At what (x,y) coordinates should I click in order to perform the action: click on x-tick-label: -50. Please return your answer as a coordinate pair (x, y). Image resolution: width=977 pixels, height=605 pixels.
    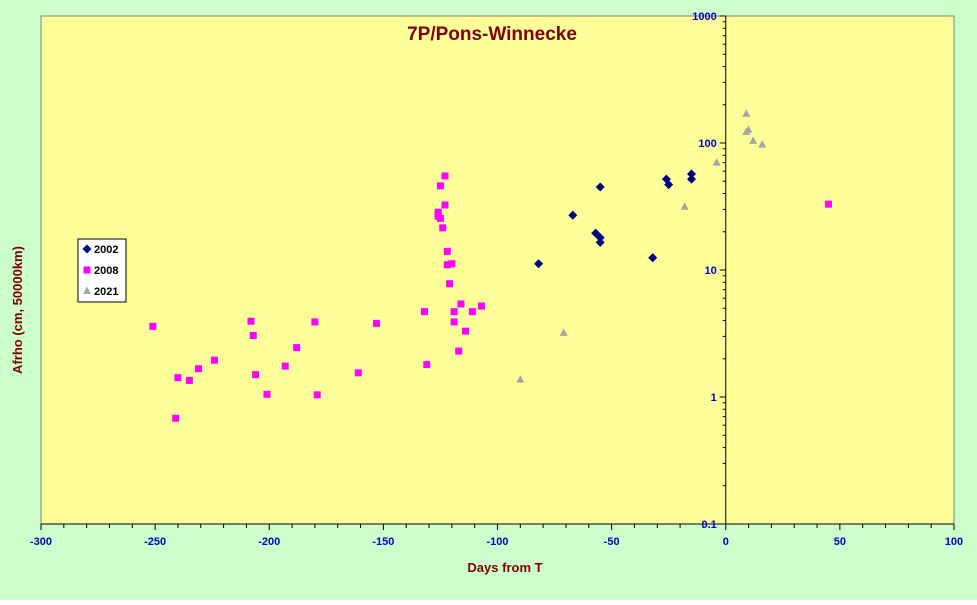
    Looking at the image, I should click on (612, 542).